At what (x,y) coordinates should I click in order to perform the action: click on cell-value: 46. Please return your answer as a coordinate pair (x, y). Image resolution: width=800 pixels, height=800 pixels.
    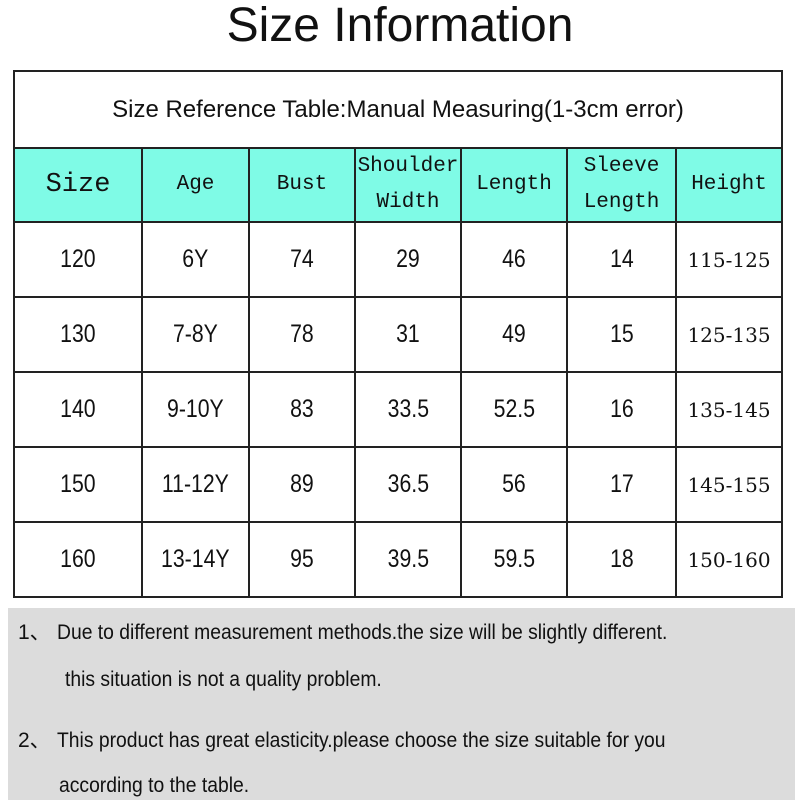
    Looking at the image, I should click on (514, 259).